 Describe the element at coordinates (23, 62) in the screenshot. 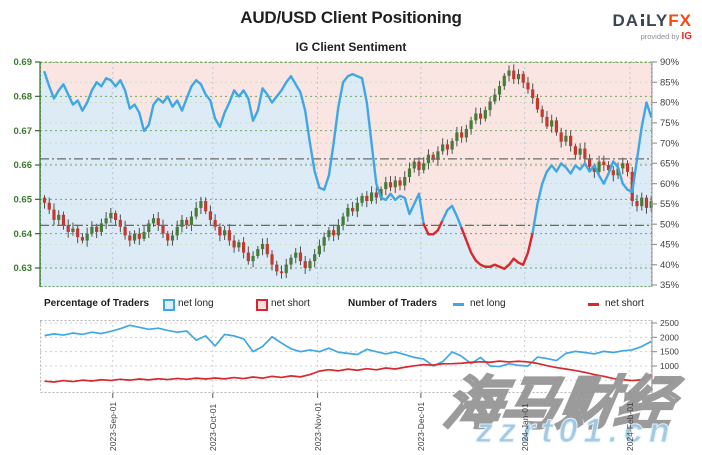

I see `price-tick-label: 0.69` at that location.